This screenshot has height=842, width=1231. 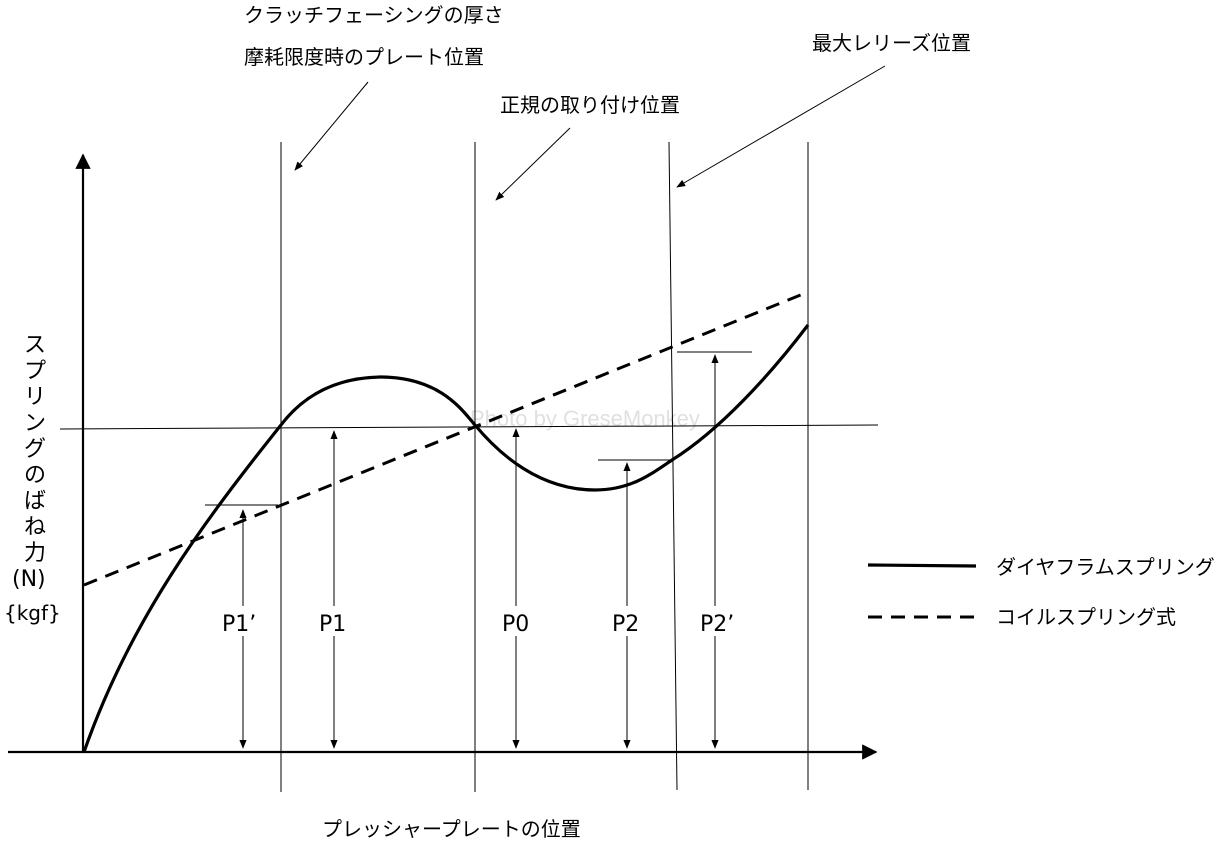 What do you see at coordinates (717, 624) in the screenshot?
I see `p2-prime-label: P2’` at bounding box center [717, 624].